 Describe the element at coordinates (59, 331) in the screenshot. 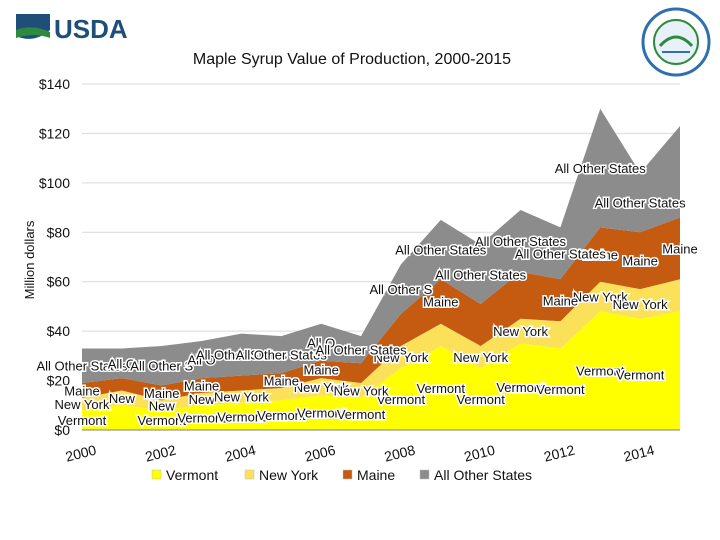

I see `y-tick-label: $40` at that location.